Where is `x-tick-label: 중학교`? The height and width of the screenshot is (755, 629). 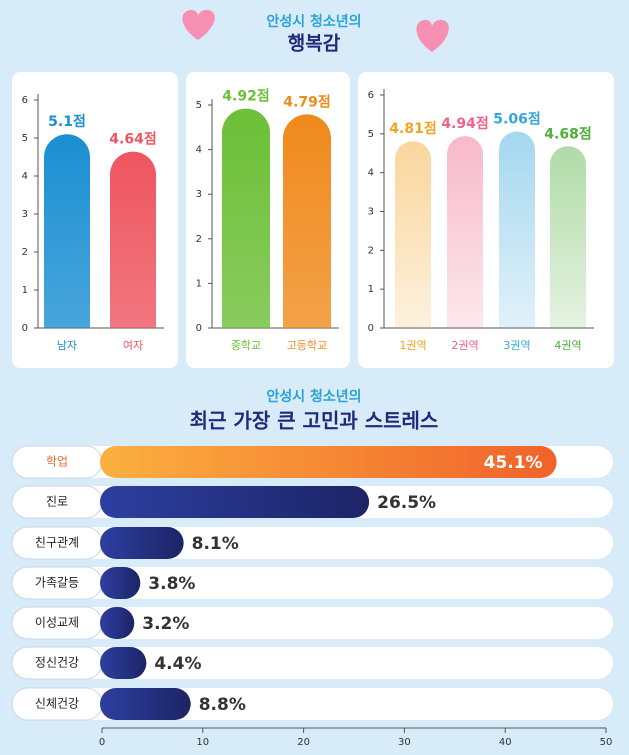
x-tick-label: 중학교 is located at coordinates (246, 345).